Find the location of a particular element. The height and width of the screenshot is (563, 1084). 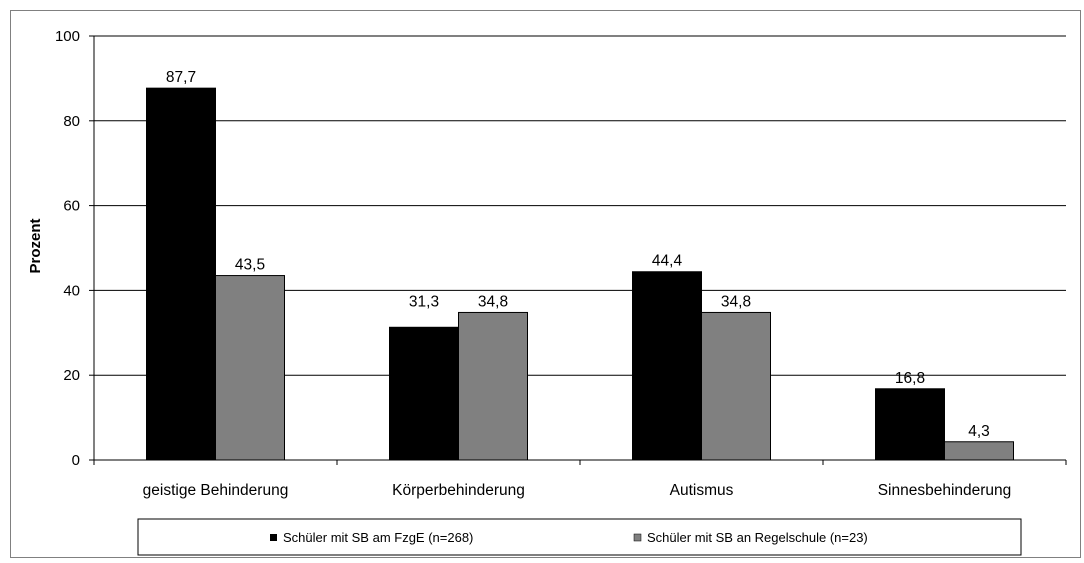

data-label-series-1: 87,7 is located at coordinates (181, 77).